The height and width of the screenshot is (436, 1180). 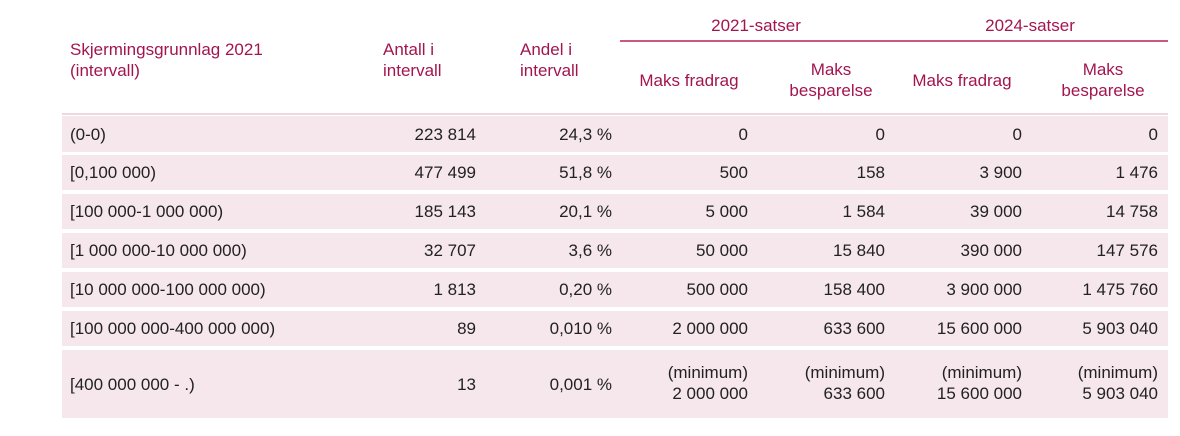 I want to click on cell-share: 3,6 %, so click(x=590, y=250).